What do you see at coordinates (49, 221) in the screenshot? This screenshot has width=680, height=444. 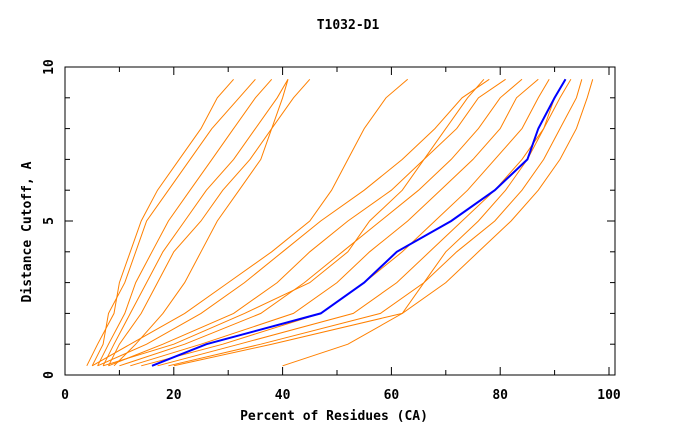 I see `y-tick-label: 5` at bounding box center [49, 221].